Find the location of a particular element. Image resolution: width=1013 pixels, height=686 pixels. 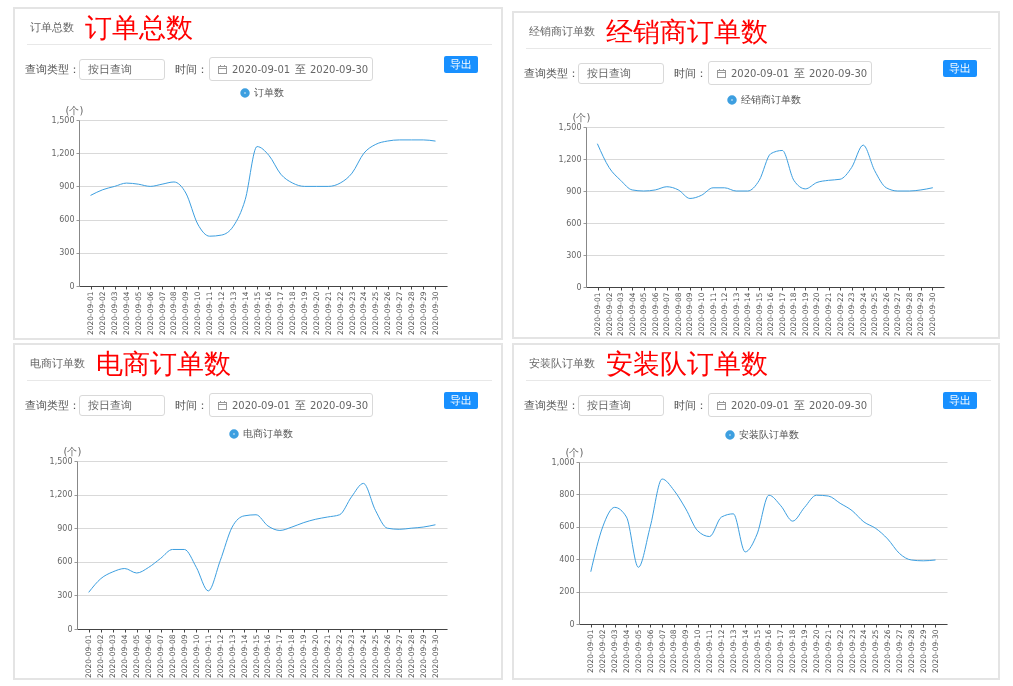

text: 经销商订单数 is located at coordinates (687, 31).